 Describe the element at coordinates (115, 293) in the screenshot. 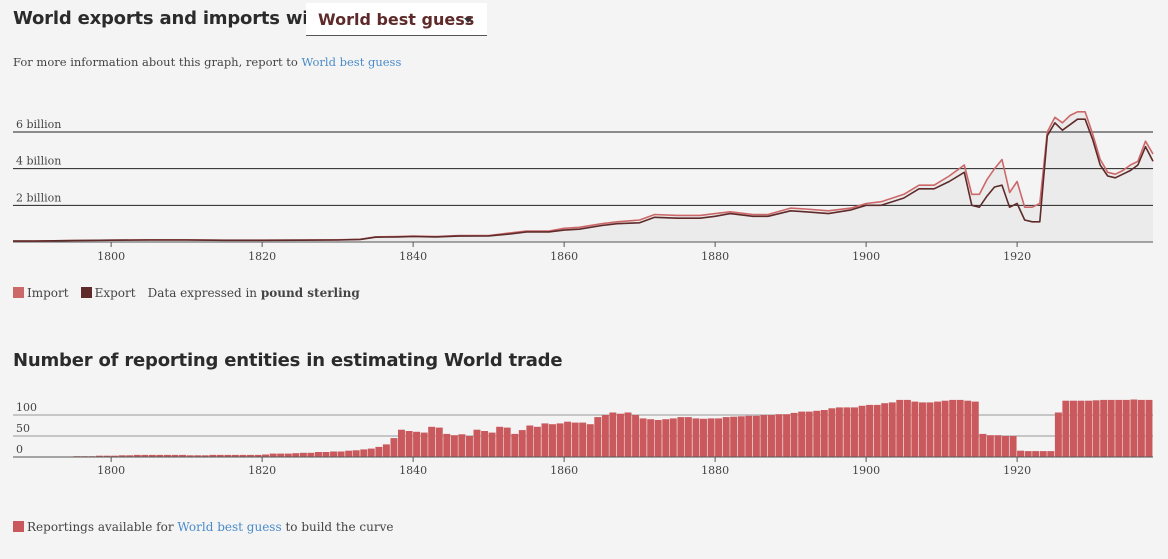

I see `export-label: Export` at that location.